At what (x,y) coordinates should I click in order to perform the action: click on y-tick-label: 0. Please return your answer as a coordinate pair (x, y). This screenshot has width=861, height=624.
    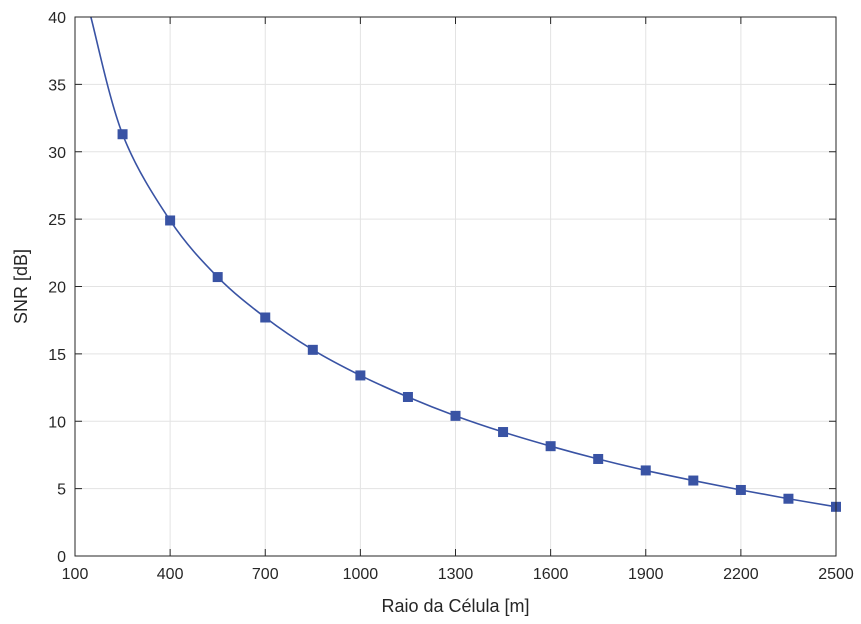
    Looking at the image, I should click on (61, 557).